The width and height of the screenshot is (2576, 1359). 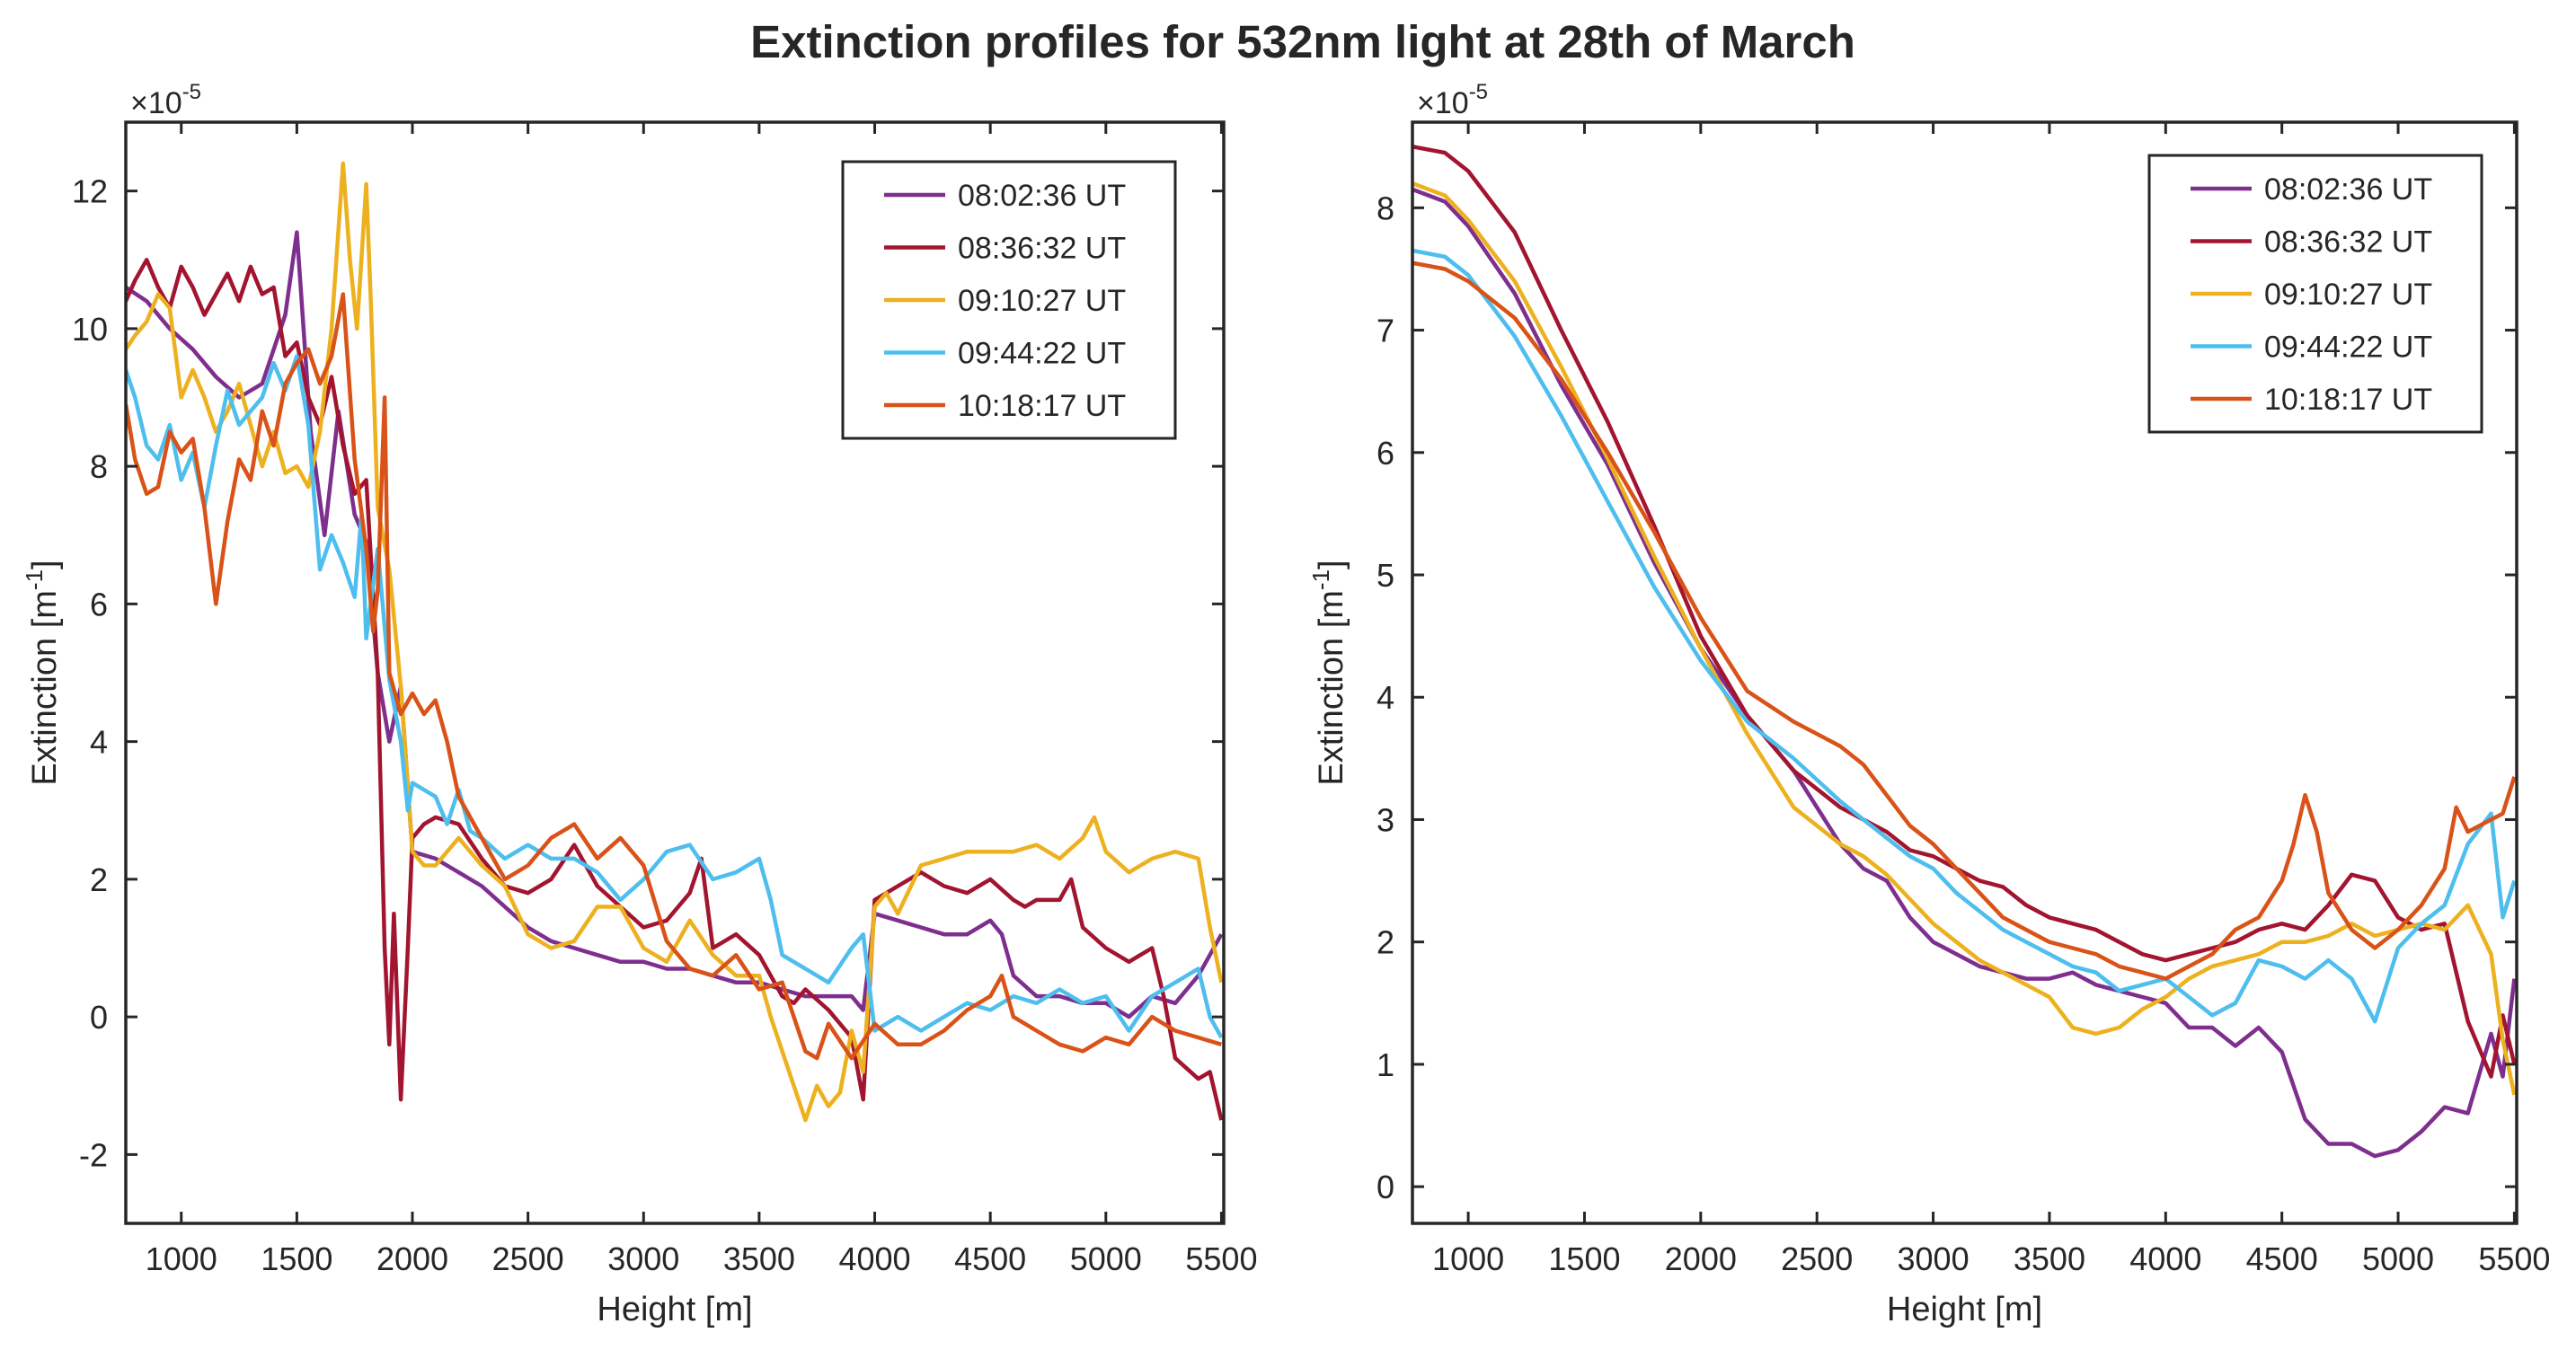 What do you see at coordinates (1328, 672) in the screenshot?
I see `chart-2-y-axis-label: Extinction [m-1]` at bounding box center [1328, 672].